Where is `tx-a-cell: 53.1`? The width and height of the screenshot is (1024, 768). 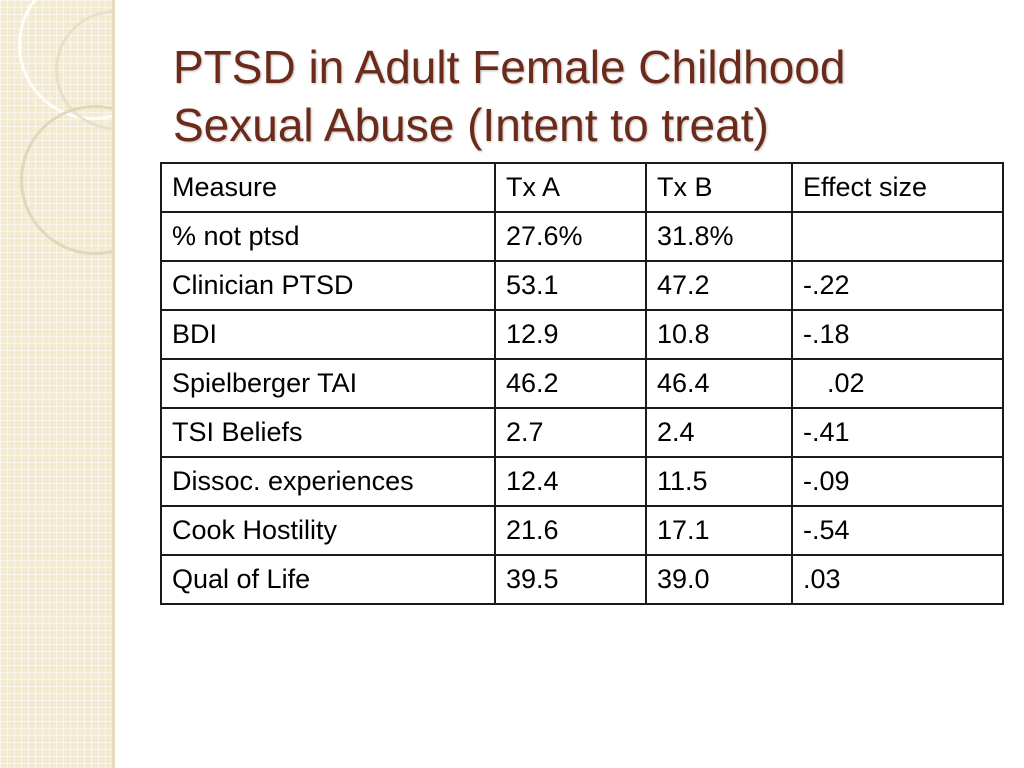 tx-a-cell: 53.1 is located at coordinates (570, 285).